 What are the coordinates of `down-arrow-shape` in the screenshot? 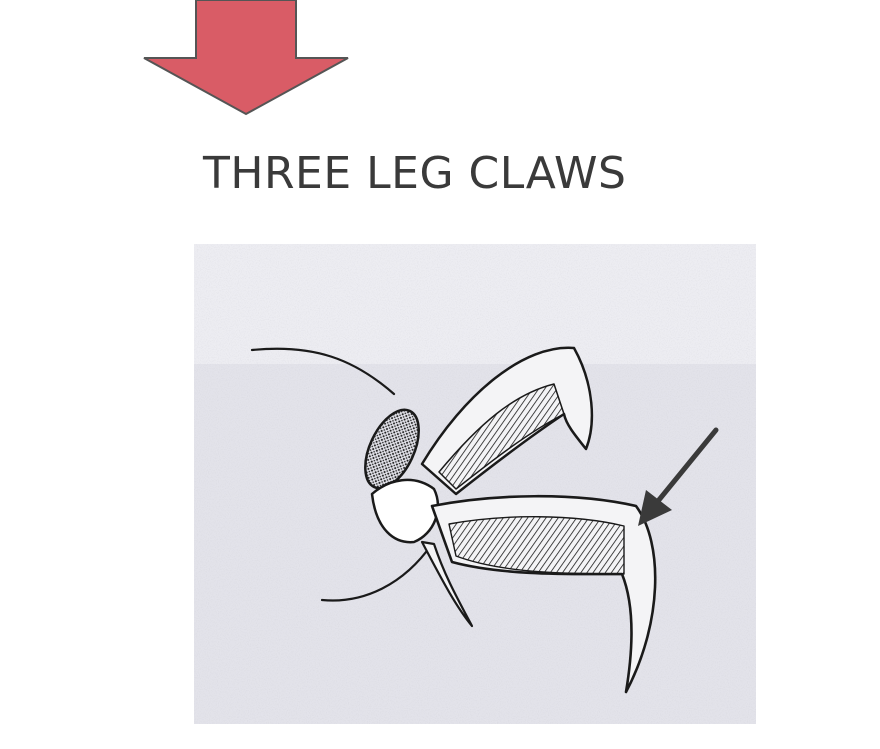 It's located at (246, 58).